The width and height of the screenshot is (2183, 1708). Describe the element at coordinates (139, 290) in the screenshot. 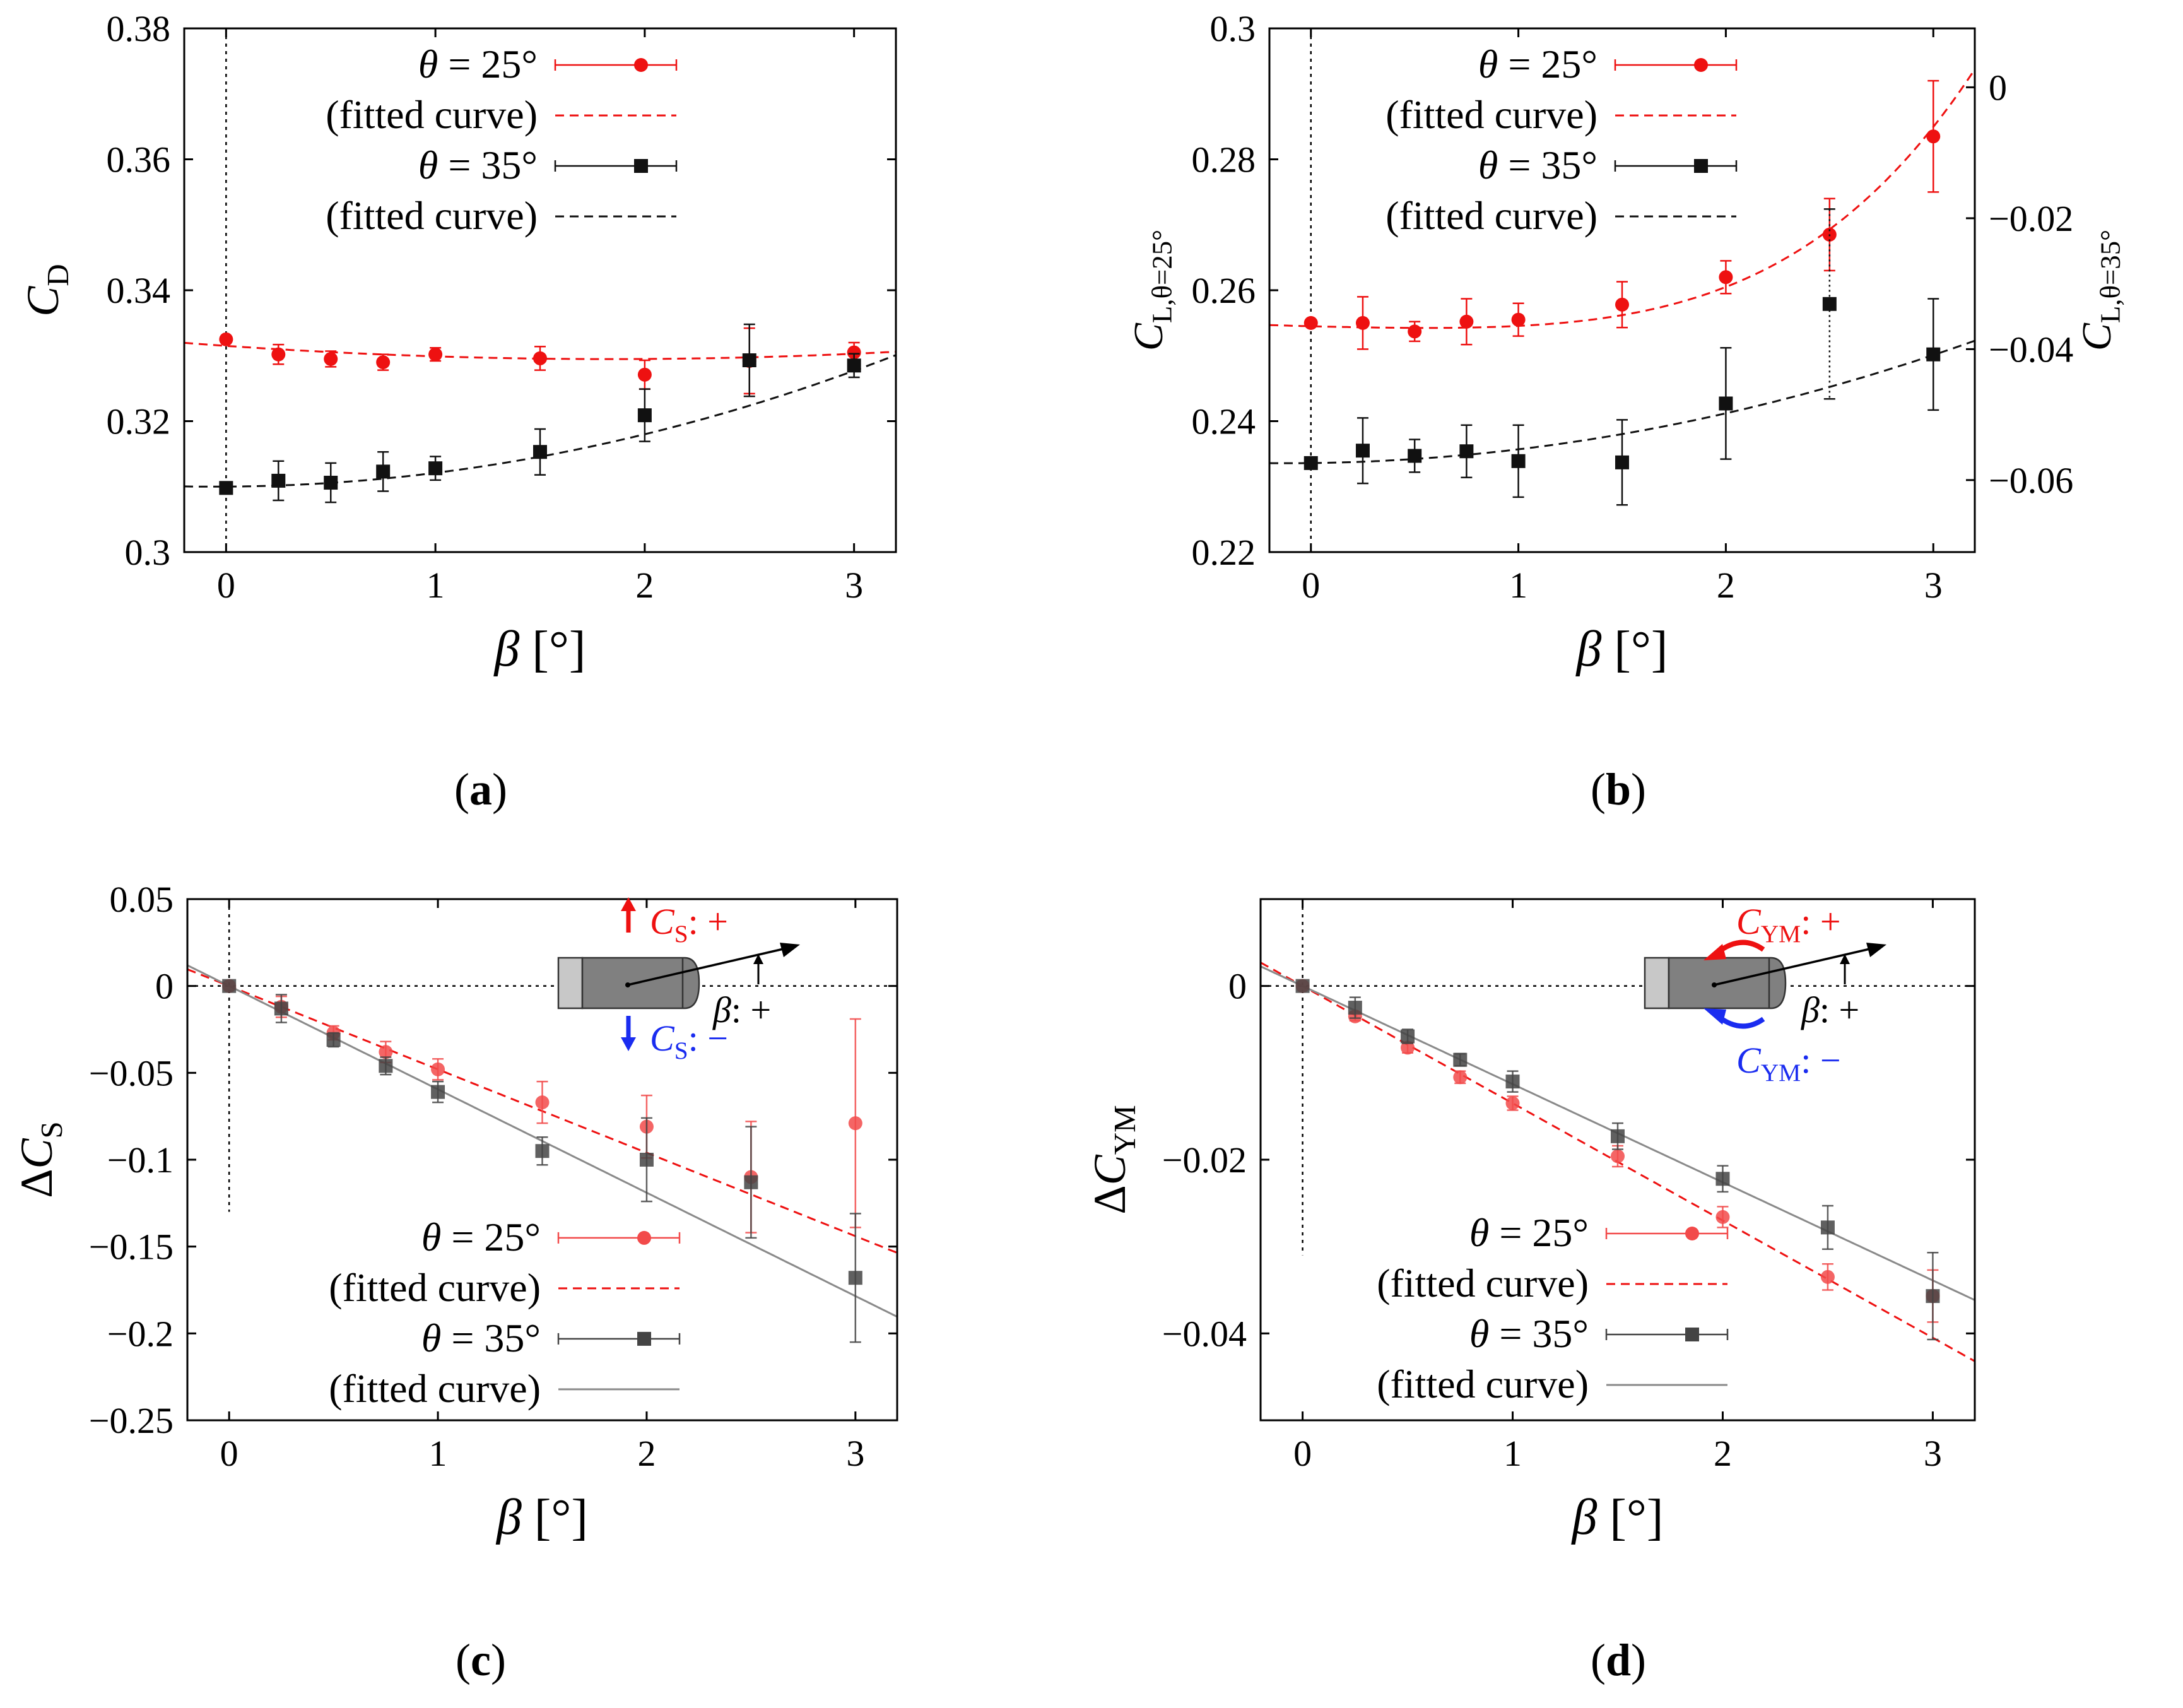

I see `y-tick-label: 0.34` at that location.